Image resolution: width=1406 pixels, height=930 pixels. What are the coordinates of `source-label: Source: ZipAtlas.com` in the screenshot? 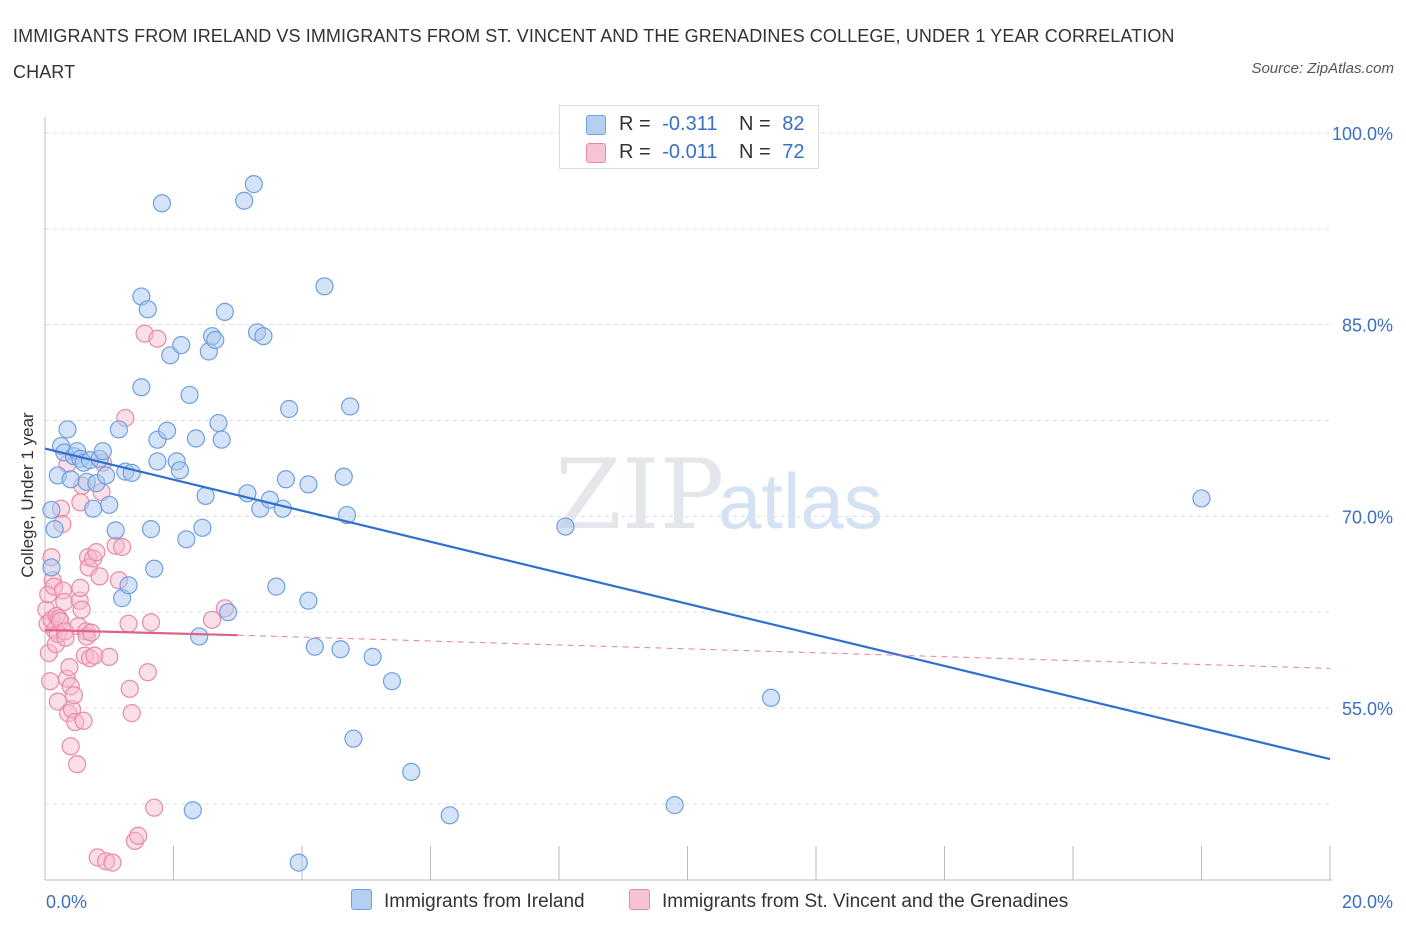 It's located at (1322, 68).